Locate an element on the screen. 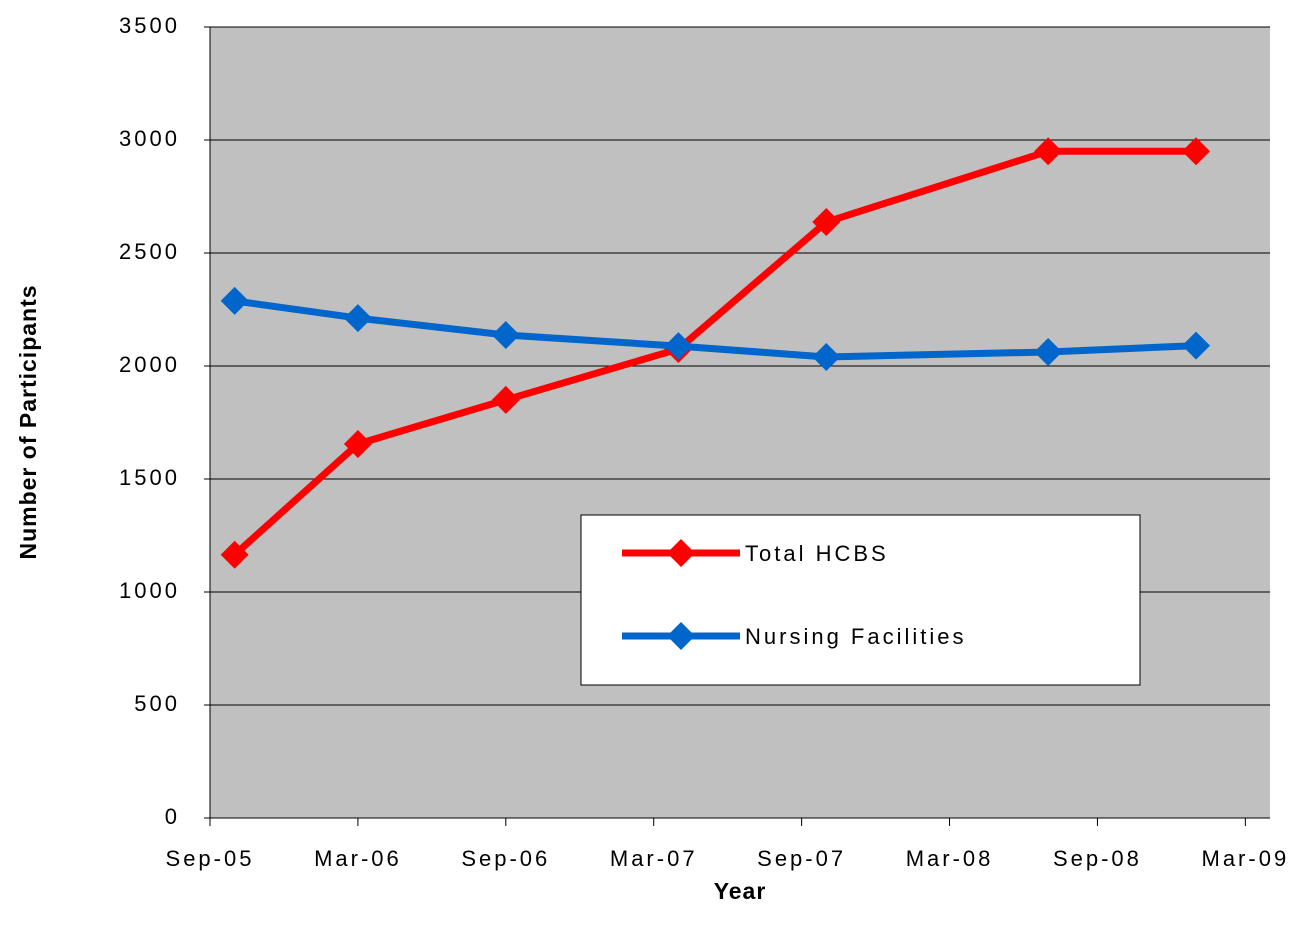 Image resolution: width=1308 pixels, height=934 pixels. x-tick-label: Sep-05 is located at coordinates (210, 858).